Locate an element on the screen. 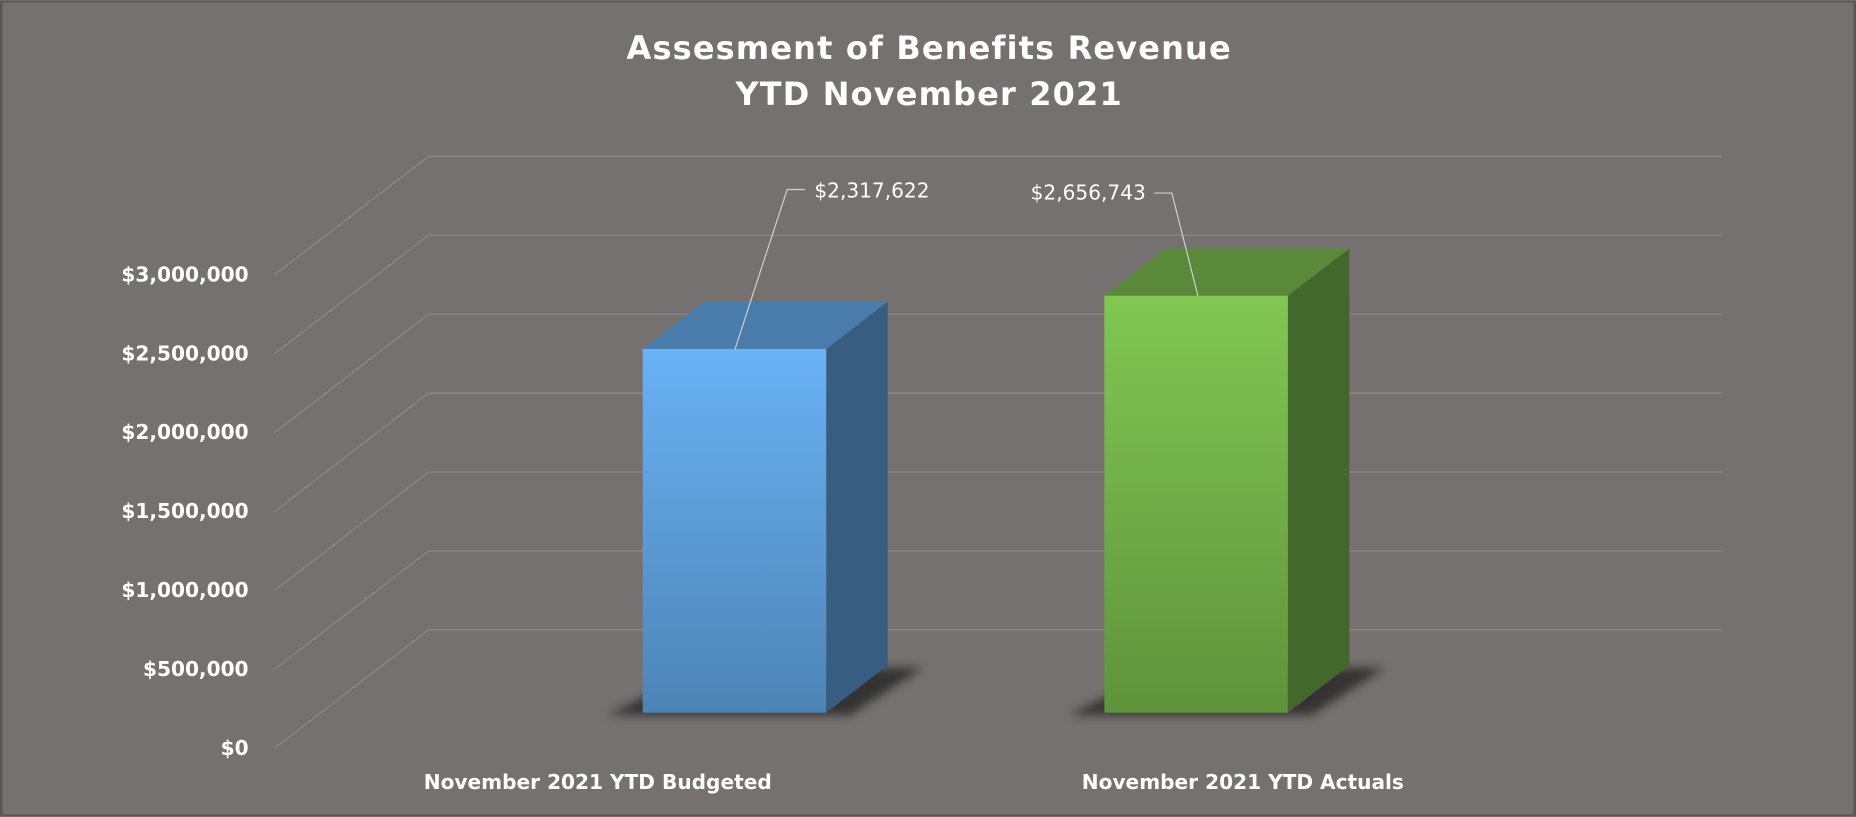 The height and width of the screenshot is (817, 1856). y-tick-label: $1,000,000 is located at coordinates (184, 590).